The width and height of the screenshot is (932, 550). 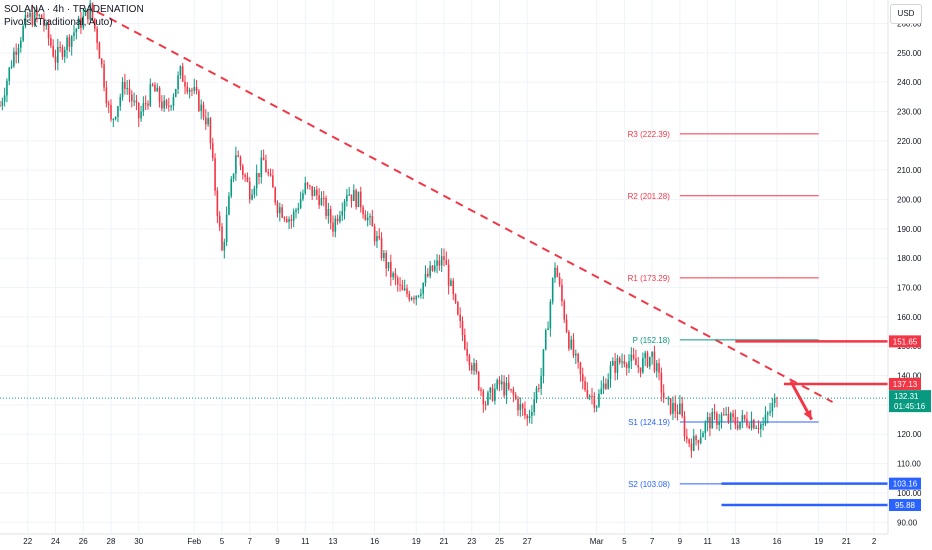 What do you see at coordinates (909, 258) in the screenshot?
I see `y-tick-label: 180.00` at bounding box center [909, 258].